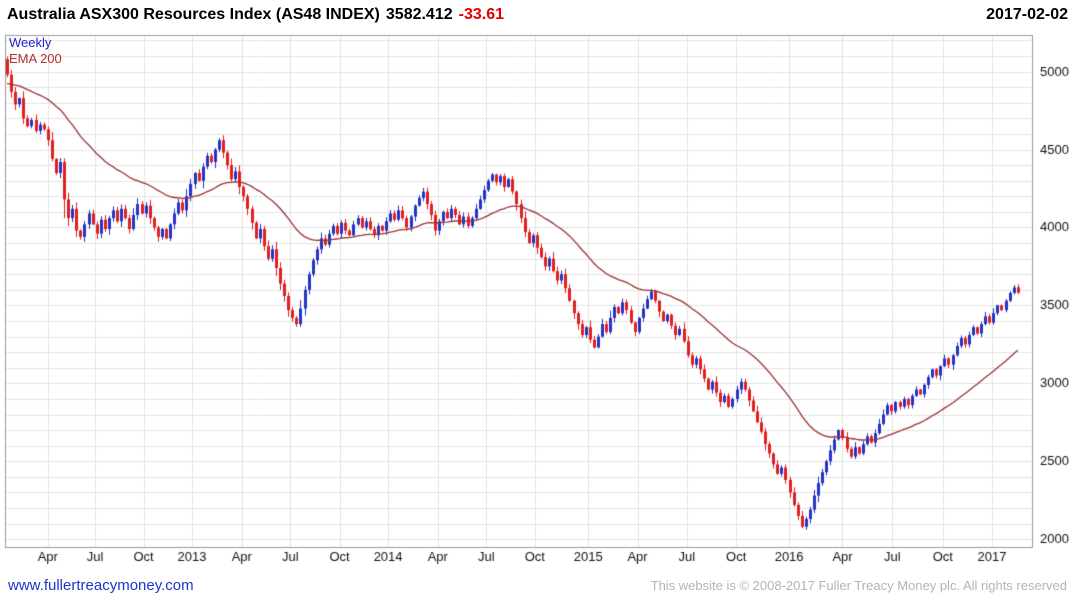  Describe the element at coordinates (35, 58) in the screenshot. I see `ema-legend-label: EMA 200` at that location.